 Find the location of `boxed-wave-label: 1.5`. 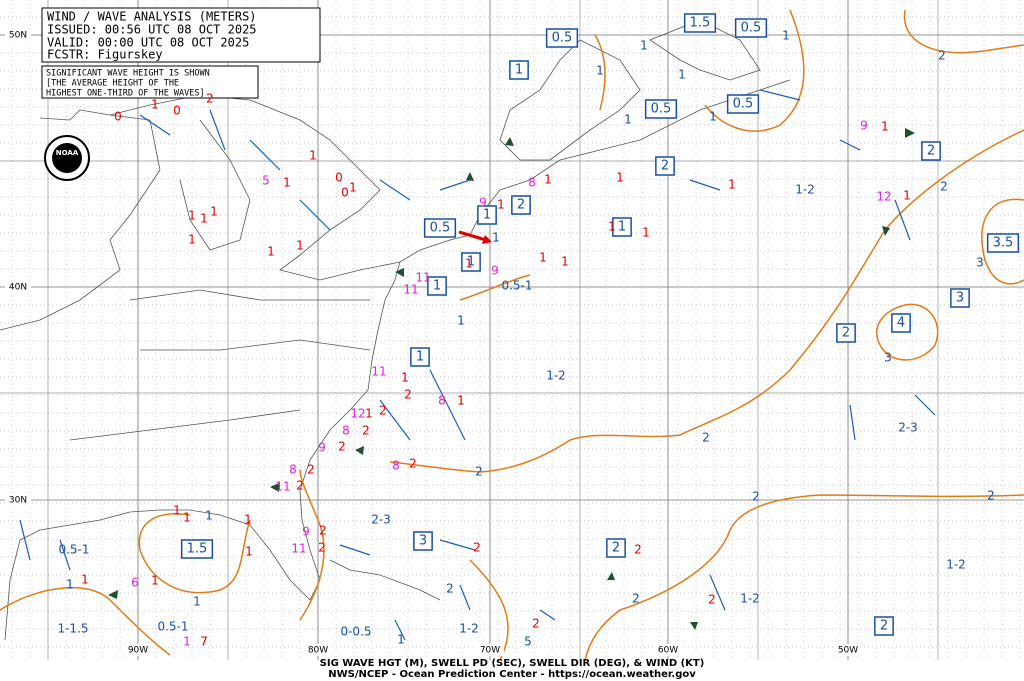

boxed-wave-label: 1.5 is located at coordinates (197, 549).